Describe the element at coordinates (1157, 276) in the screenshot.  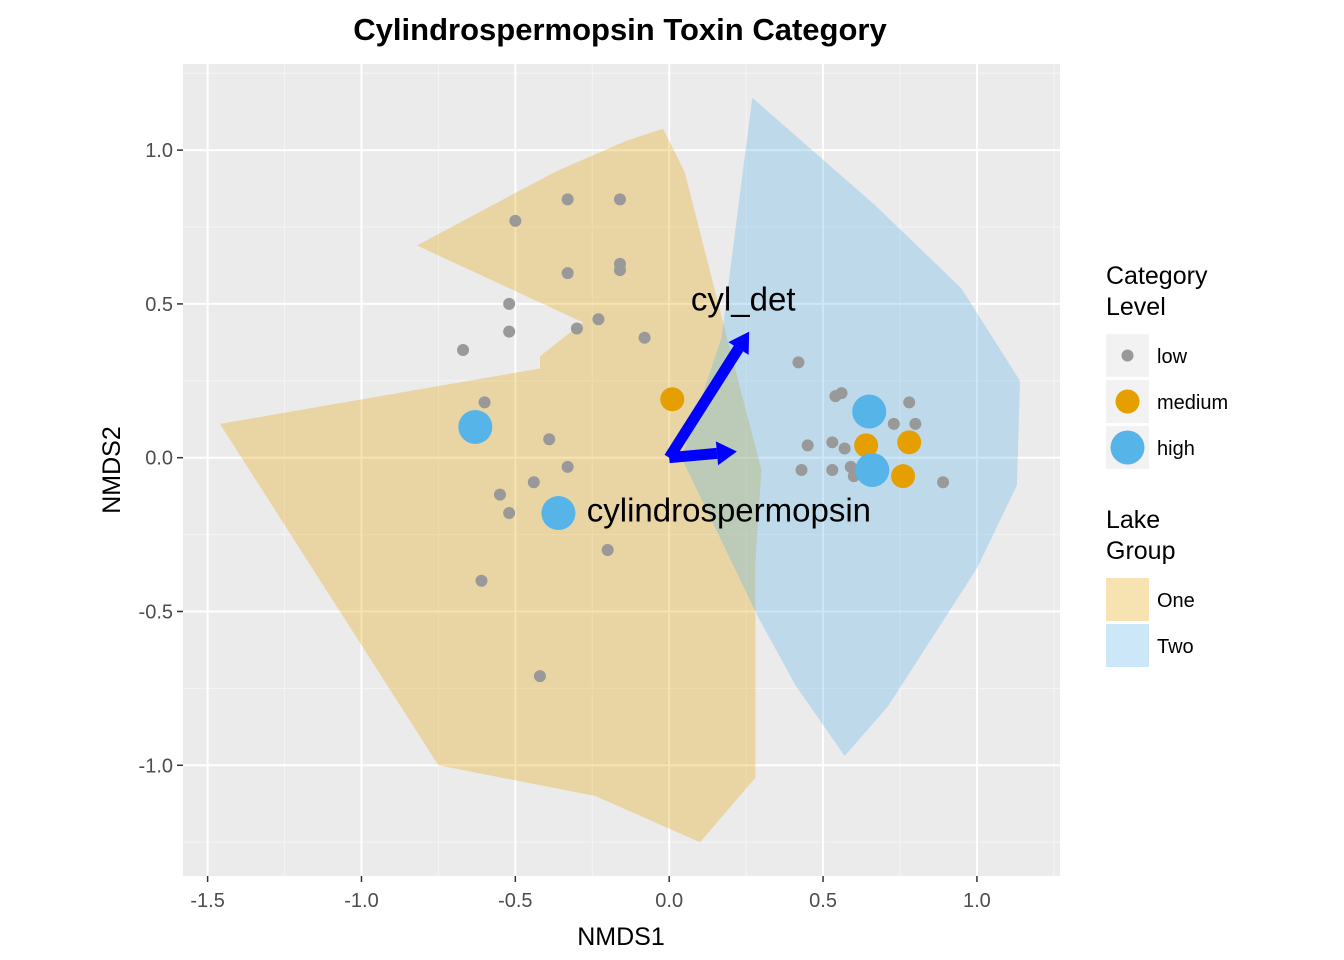
I see `legend-title: Category` at that location.